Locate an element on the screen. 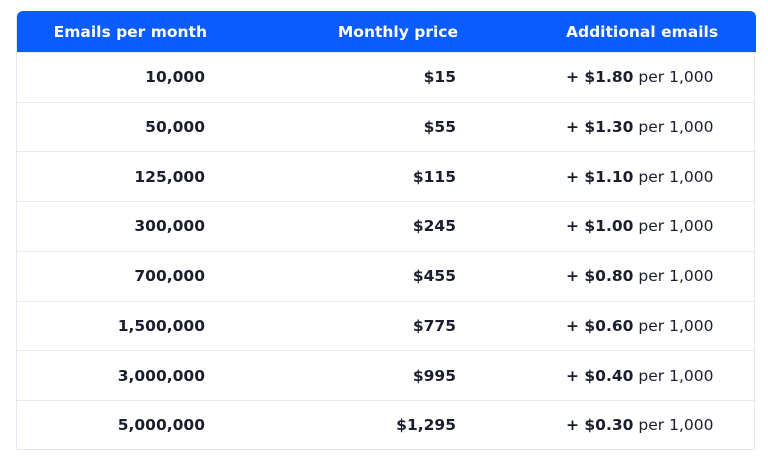 Image resolution: width=768 pixels, height=459 pixels. price-cell: $15 is located at coordinates (439, 77).